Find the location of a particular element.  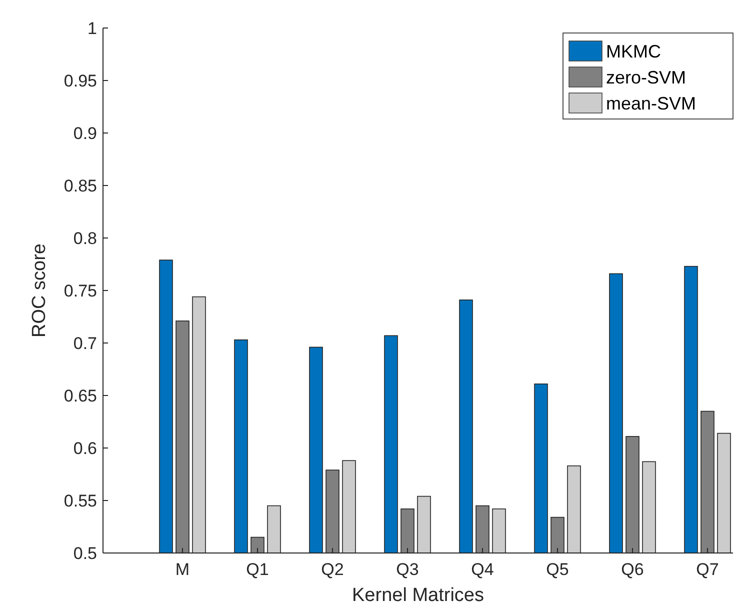

y-tick-label: 0.55 is located at coordinates (80, 500).